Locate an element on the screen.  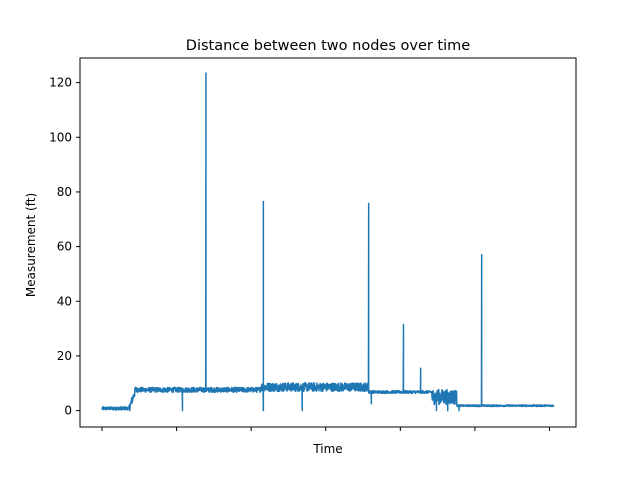
y-tick-label: 120 is located at coordinates (60, 83).